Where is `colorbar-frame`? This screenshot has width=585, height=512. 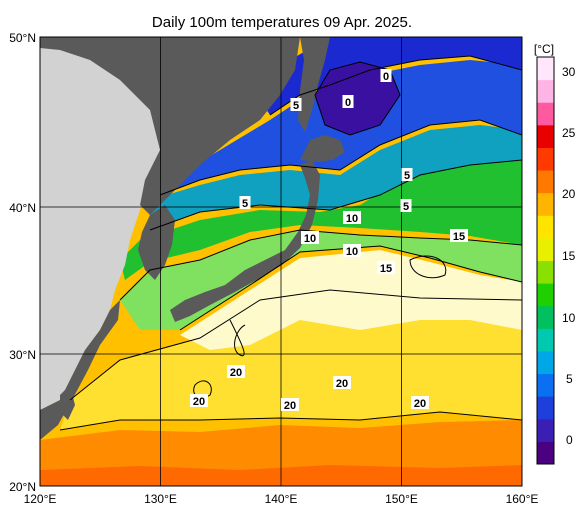
colorbar-frame is located at coordinates (545, 260).